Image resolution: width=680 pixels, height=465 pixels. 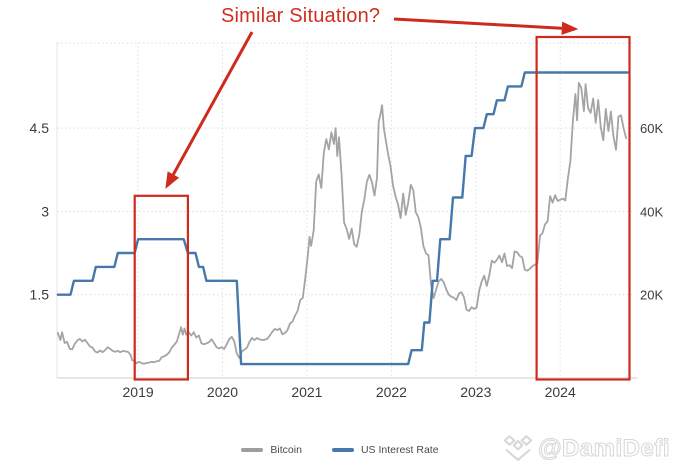 I want to click on interest-rate-line-swatch, so click(x=342, y=450).